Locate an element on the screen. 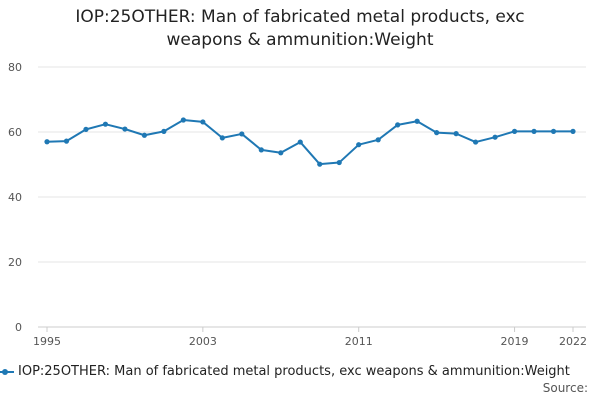 The image size is (600, 400). x-tick-label-2003: 2003 is located at coordinates (203, 341).